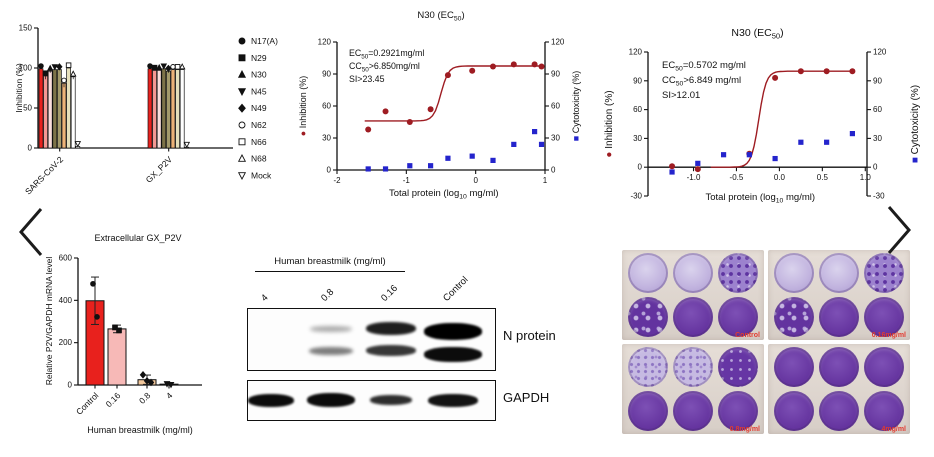  What do you see at coordinates (259, 75) in the screenshot?
I see `svg-text: N30` at bounding box center [259, 75].